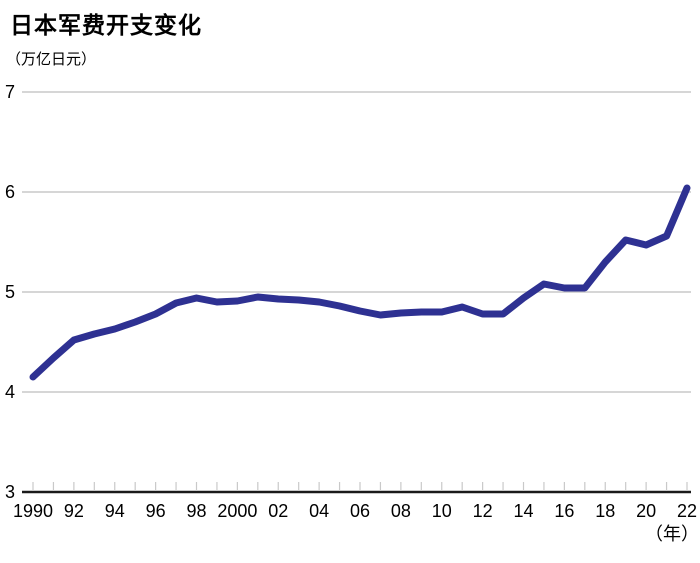 The image size is (700, 563). I want to click on x-tick-label: 10, so click(442, 511).